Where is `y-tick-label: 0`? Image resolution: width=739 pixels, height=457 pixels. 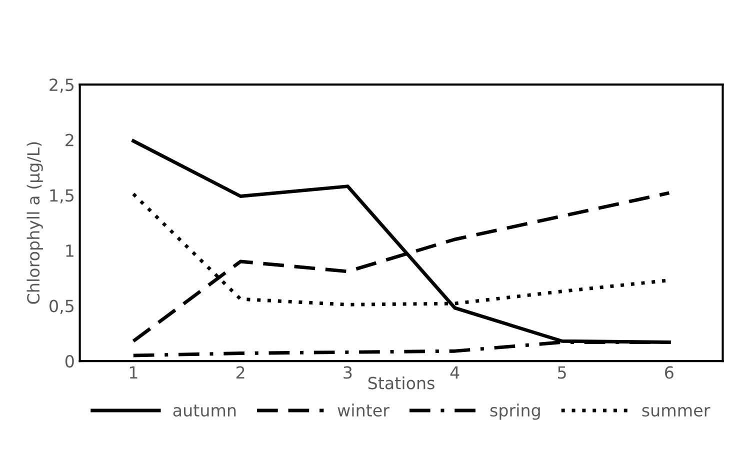
y-tick-label: 0 is located at coordinates (69, 361).